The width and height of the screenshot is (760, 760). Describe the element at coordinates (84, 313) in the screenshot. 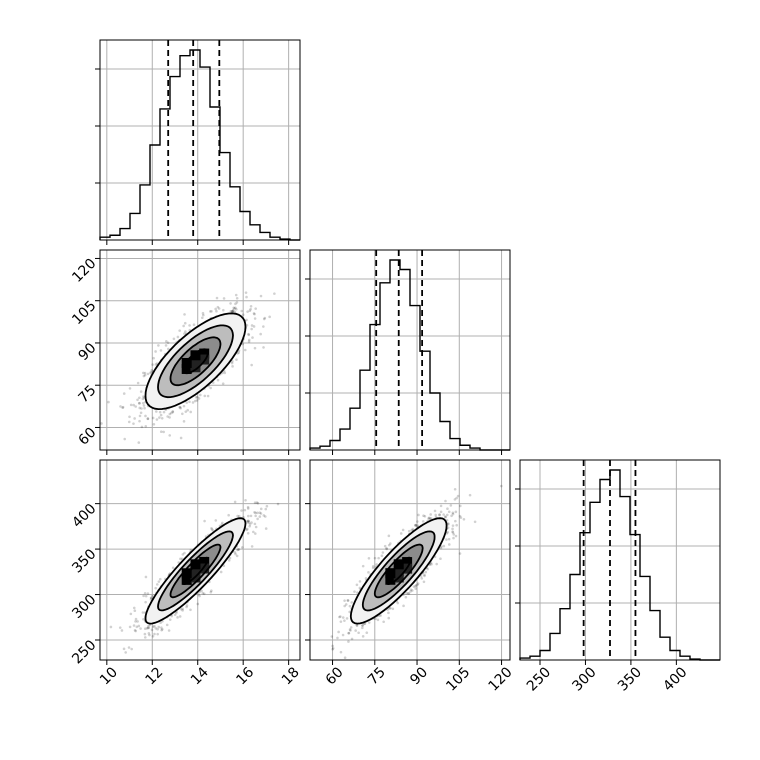

I see `y-tick-label: 105` at that location.